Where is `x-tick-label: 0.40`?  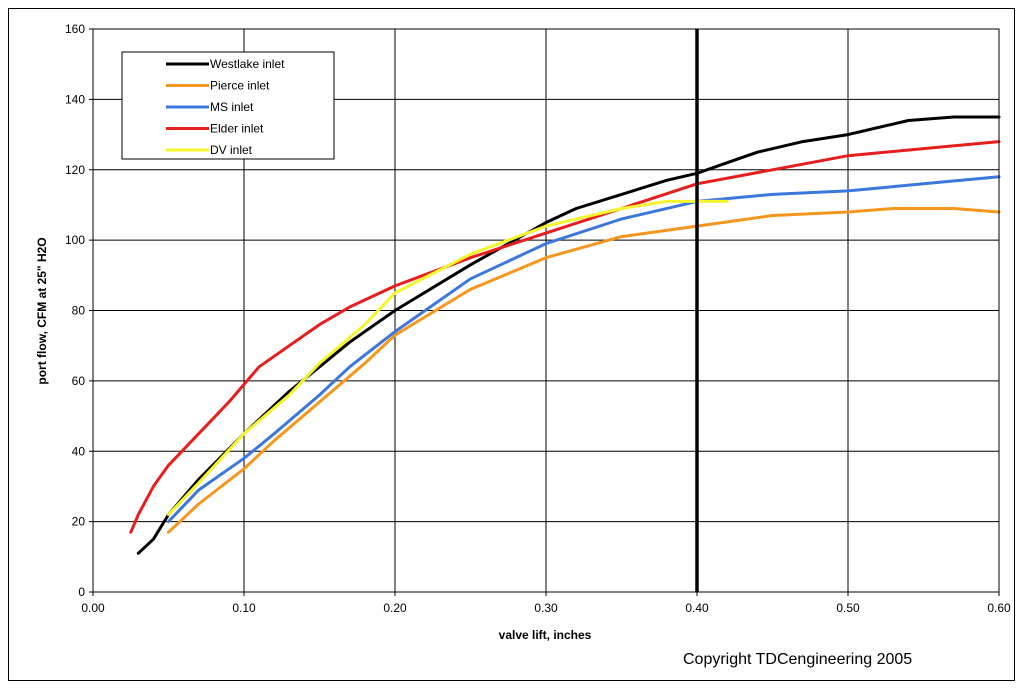 x-tick-label: 0.40 is located at coordinates (697, 608).